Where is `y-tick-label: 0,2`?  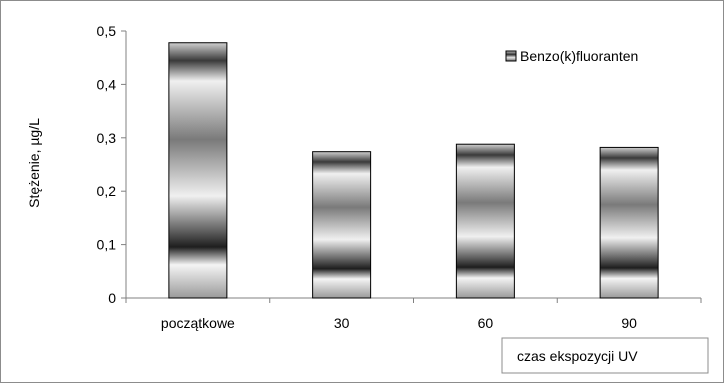 y-tick-label: 0,2 is located at coordinates (107, 191).